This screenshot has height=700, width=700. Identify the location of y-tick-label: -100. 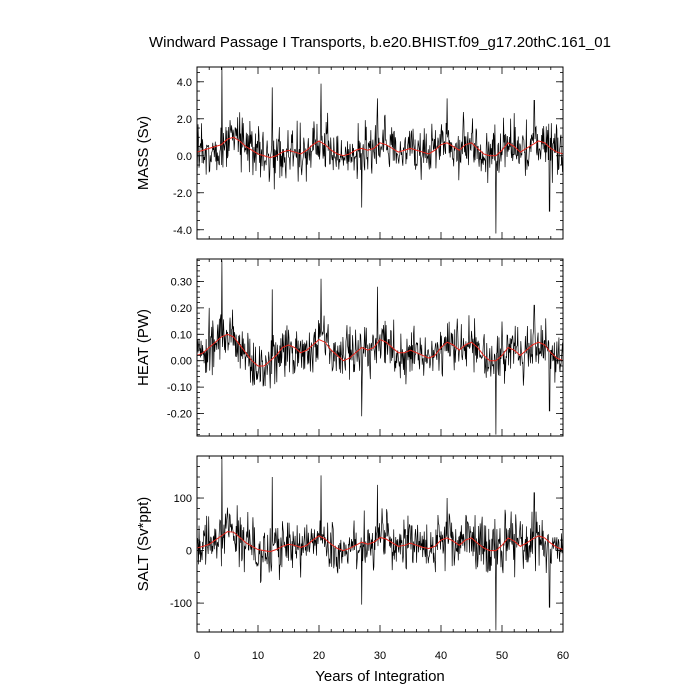
(181, 604).